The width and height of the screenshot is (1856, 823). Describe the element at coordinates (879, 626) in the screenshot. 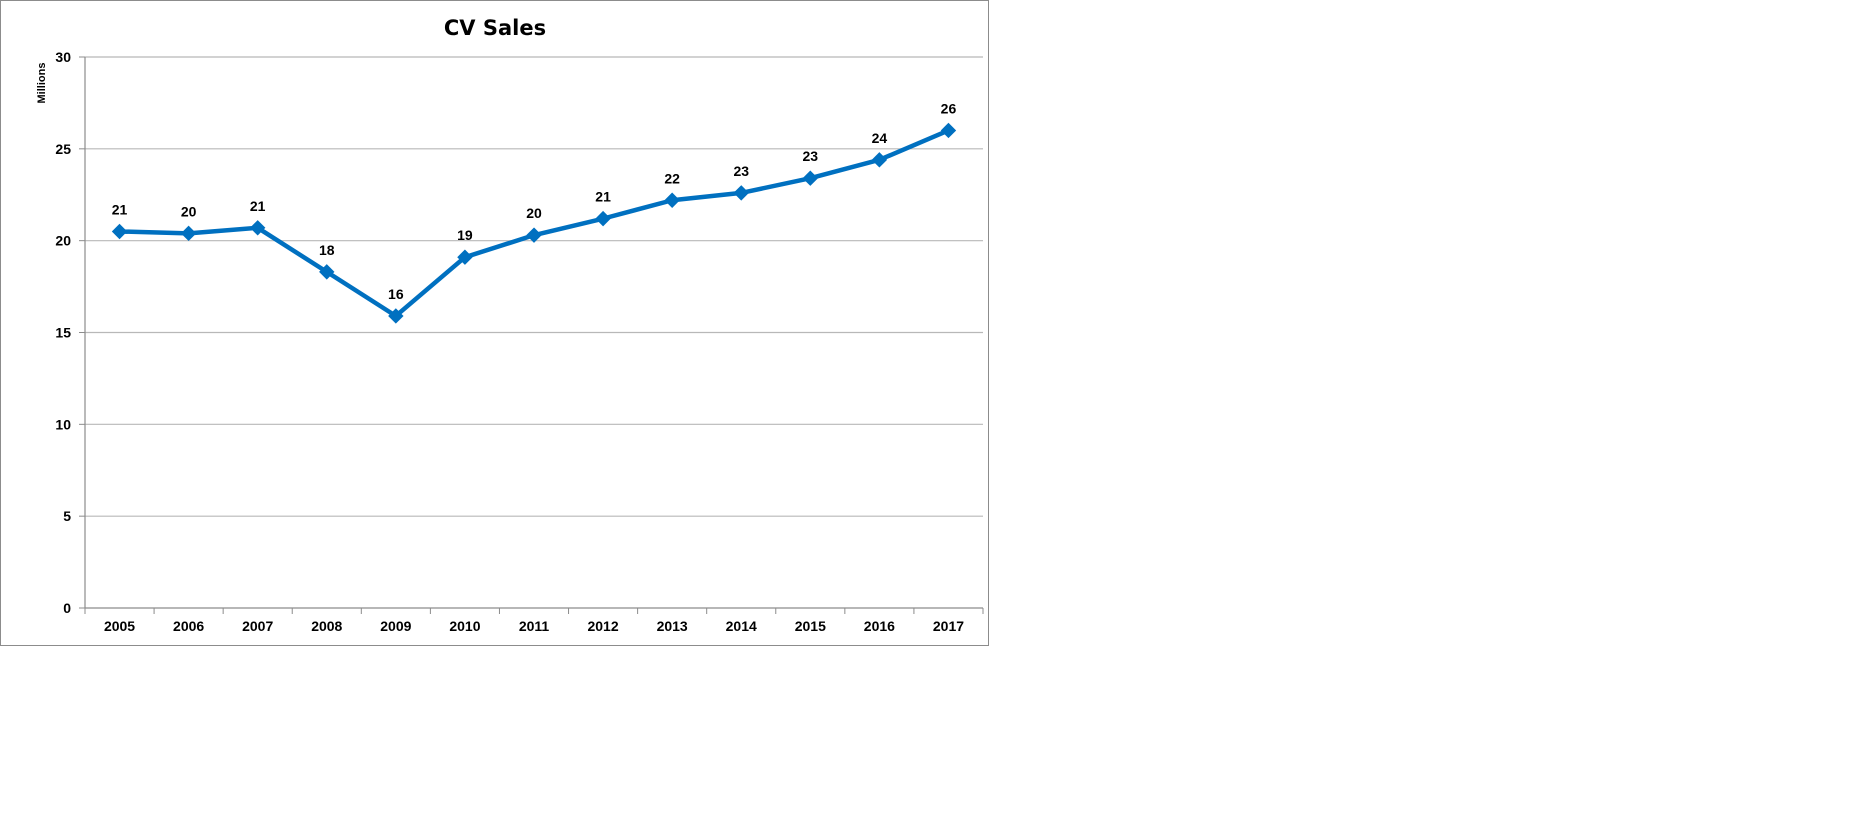

I see `x-tick-label: 2016` at that location.